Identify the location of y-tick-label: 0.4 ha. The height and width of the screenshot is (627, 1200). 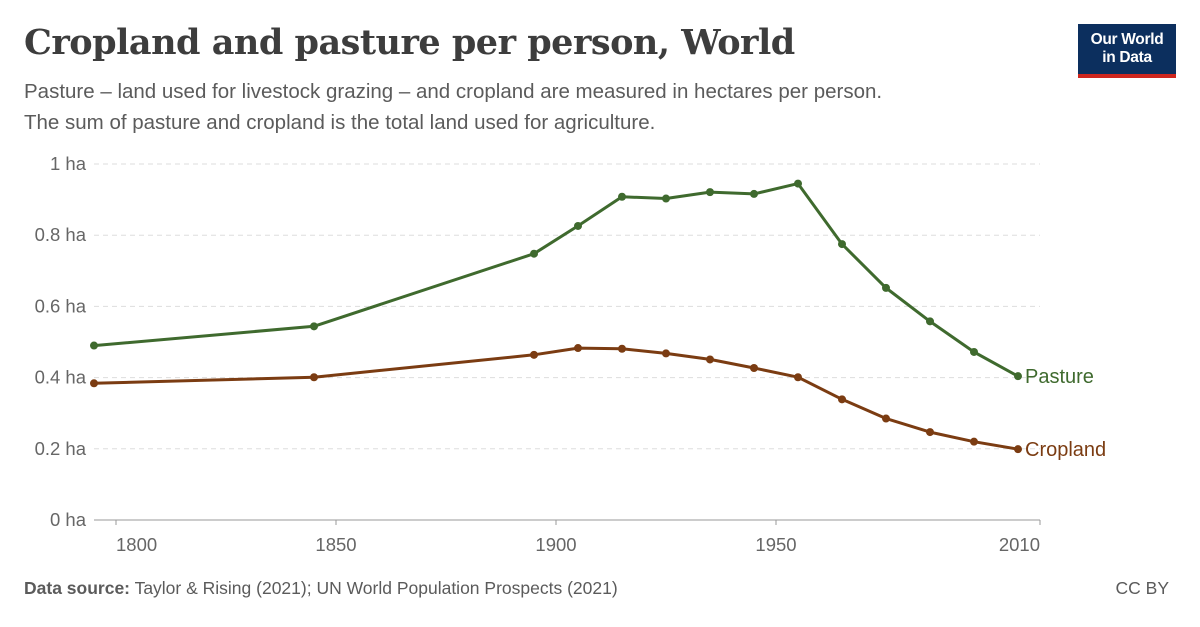
(61, 377).